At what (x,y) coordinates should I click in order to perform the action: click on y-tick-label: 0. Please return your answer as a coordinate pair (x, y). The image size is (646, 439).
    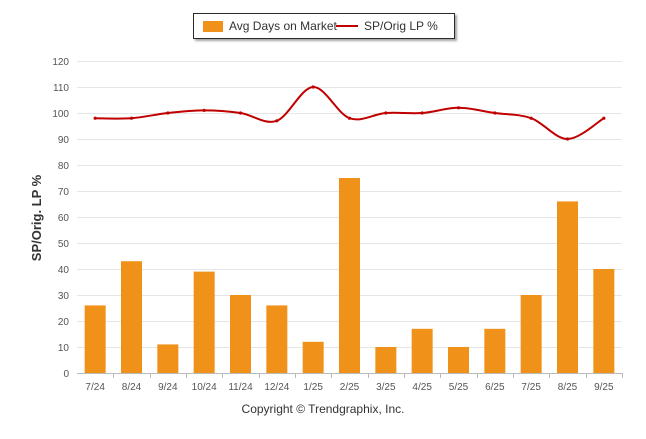
    Looking at the image, I should click on (66, 374).